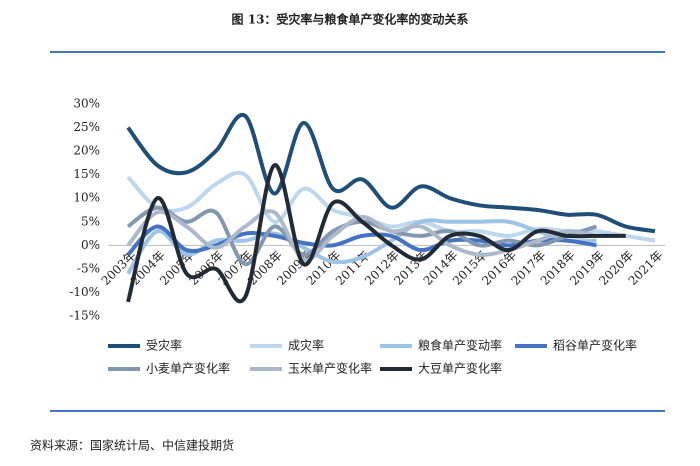 Image resolution: width=700 pixels, height=466 pixels. Describe the element at coordinates (86, 198) in the screenshot. I see `y-tick-label: 10%` at that location.